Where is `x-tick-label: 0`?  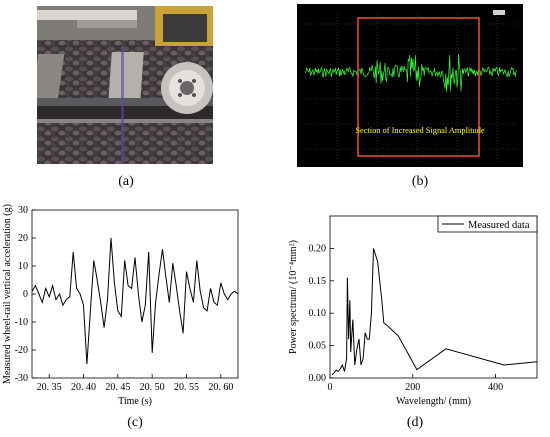
x-tick-label: 0 is located at coordinates (330, 387).